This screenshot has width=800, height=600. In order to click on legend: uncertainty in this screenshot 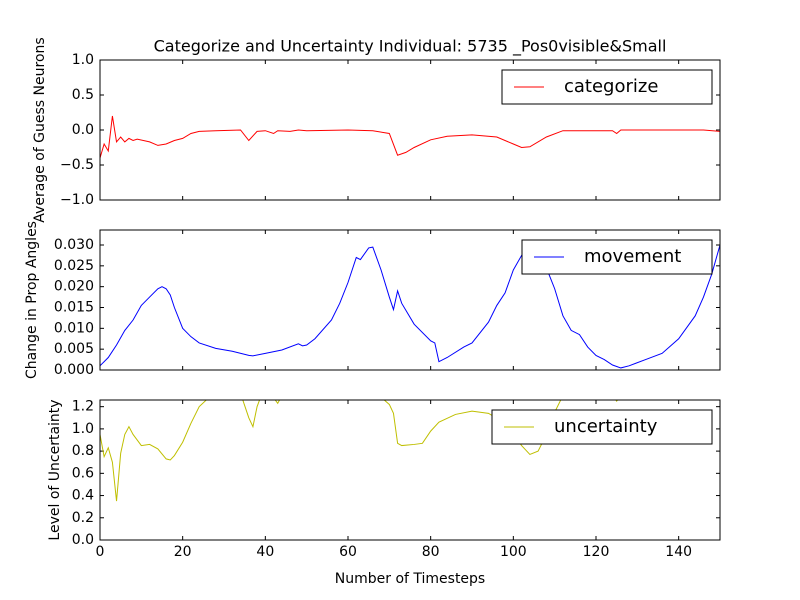, I will do `click(602, 427)`.